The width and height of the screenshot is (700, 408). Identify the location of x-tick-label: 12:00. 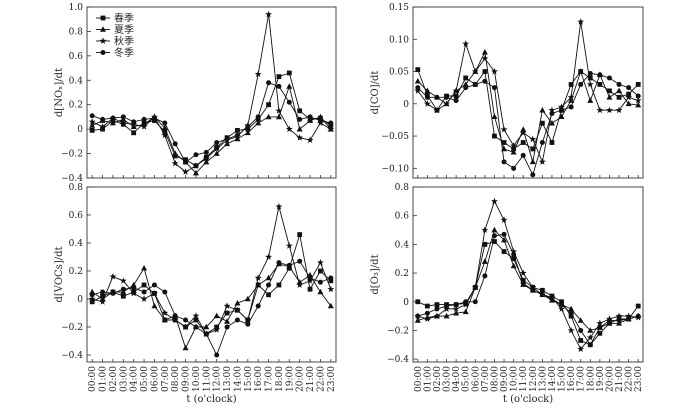
(218, 379).